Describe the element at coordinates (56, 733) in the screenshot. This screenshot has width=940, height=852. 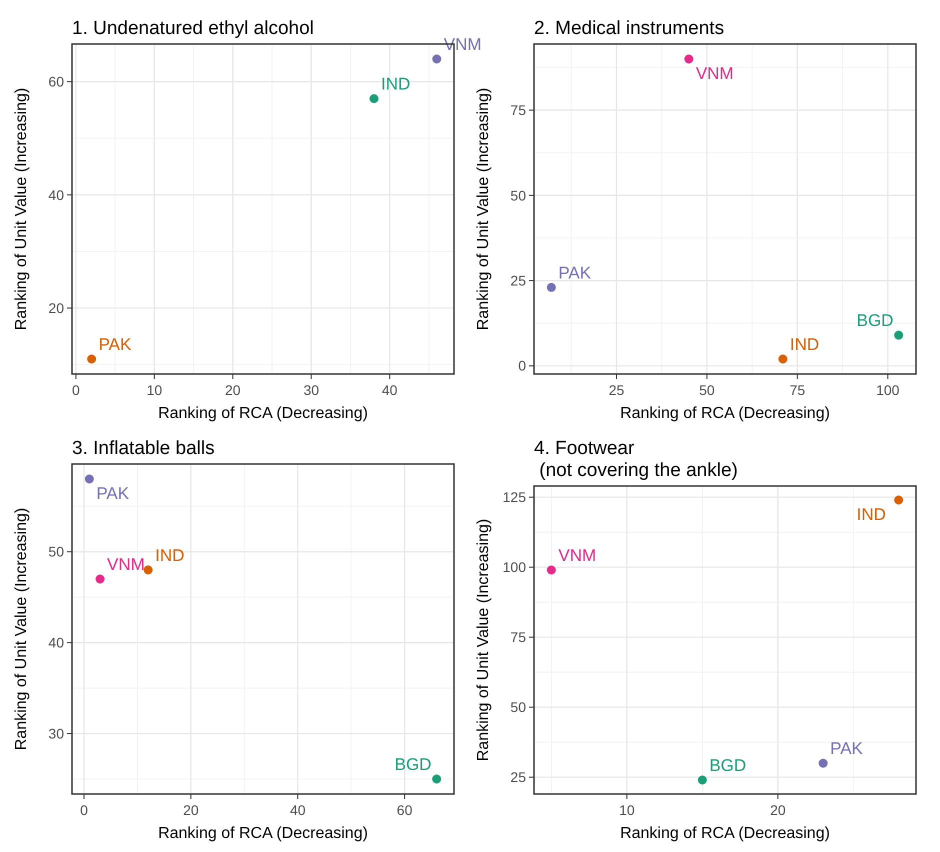
I see `y-tick-label: 30` at that location.